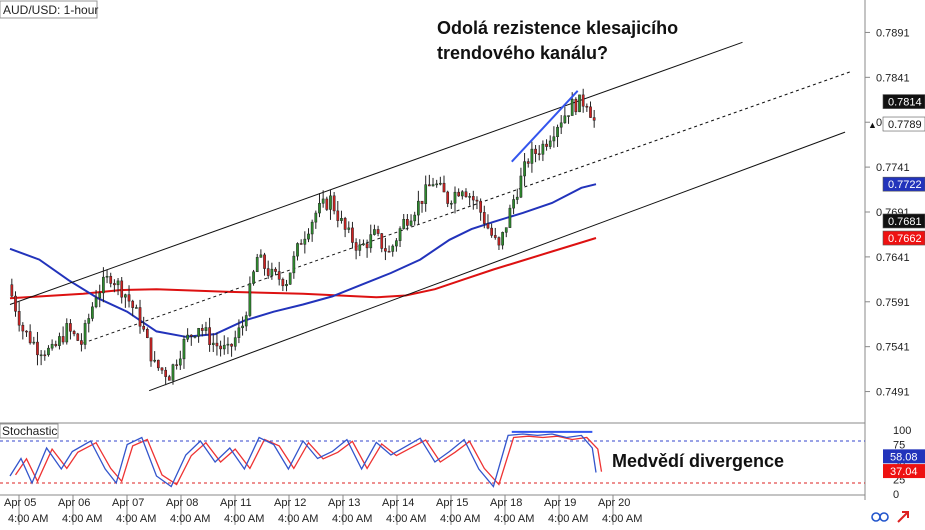  Describe the element at coordinates (236, 503) in the screenshot. I see `time-tick-date: Apr 11` at that location.